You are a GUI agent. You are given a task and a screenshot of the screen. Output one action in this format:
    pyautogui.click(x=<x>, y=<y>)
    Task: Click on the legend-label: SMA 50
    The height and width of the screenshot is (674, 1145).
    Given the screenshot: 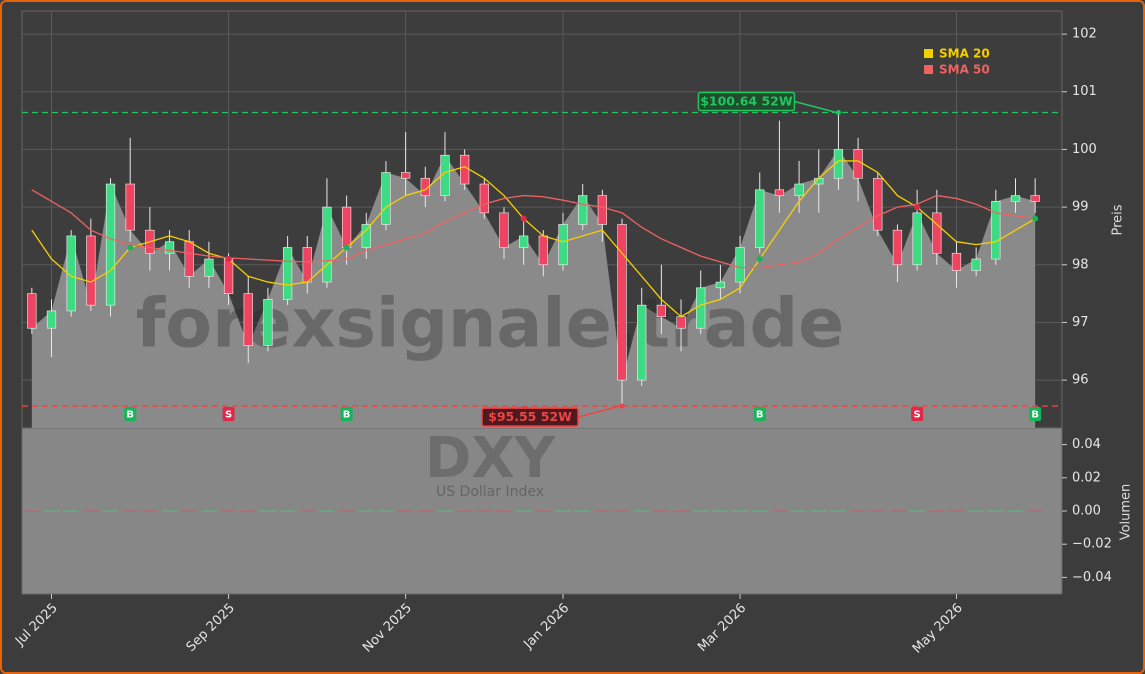 What is the action you would take?
    pyautogui.click(x=964, y=70)
    